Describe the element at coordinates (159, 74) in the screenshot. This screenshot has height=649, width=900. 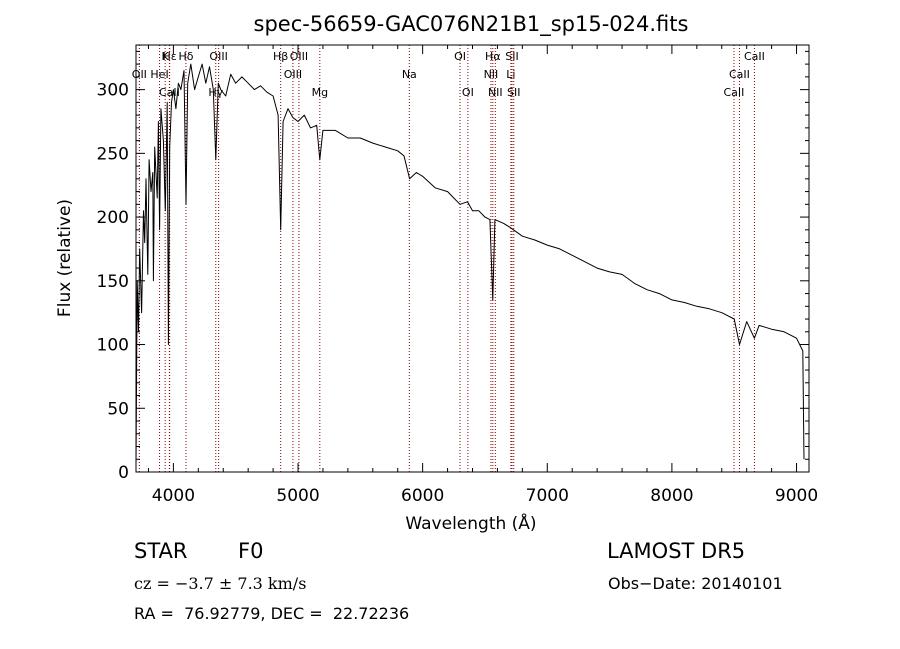
I see `line-marker-label: HeI` at that location.